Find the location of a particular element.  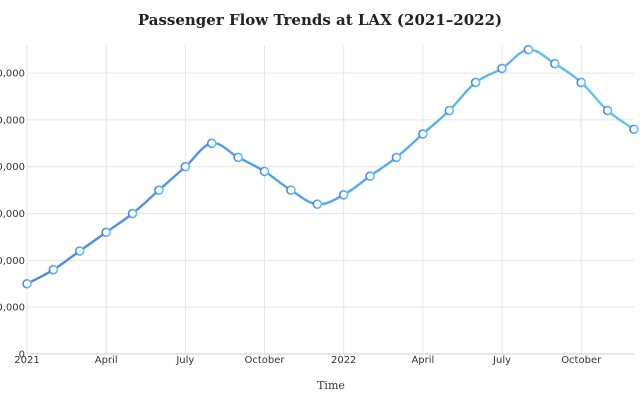

x-axis-title: Time is located at coordinates (331, 385).